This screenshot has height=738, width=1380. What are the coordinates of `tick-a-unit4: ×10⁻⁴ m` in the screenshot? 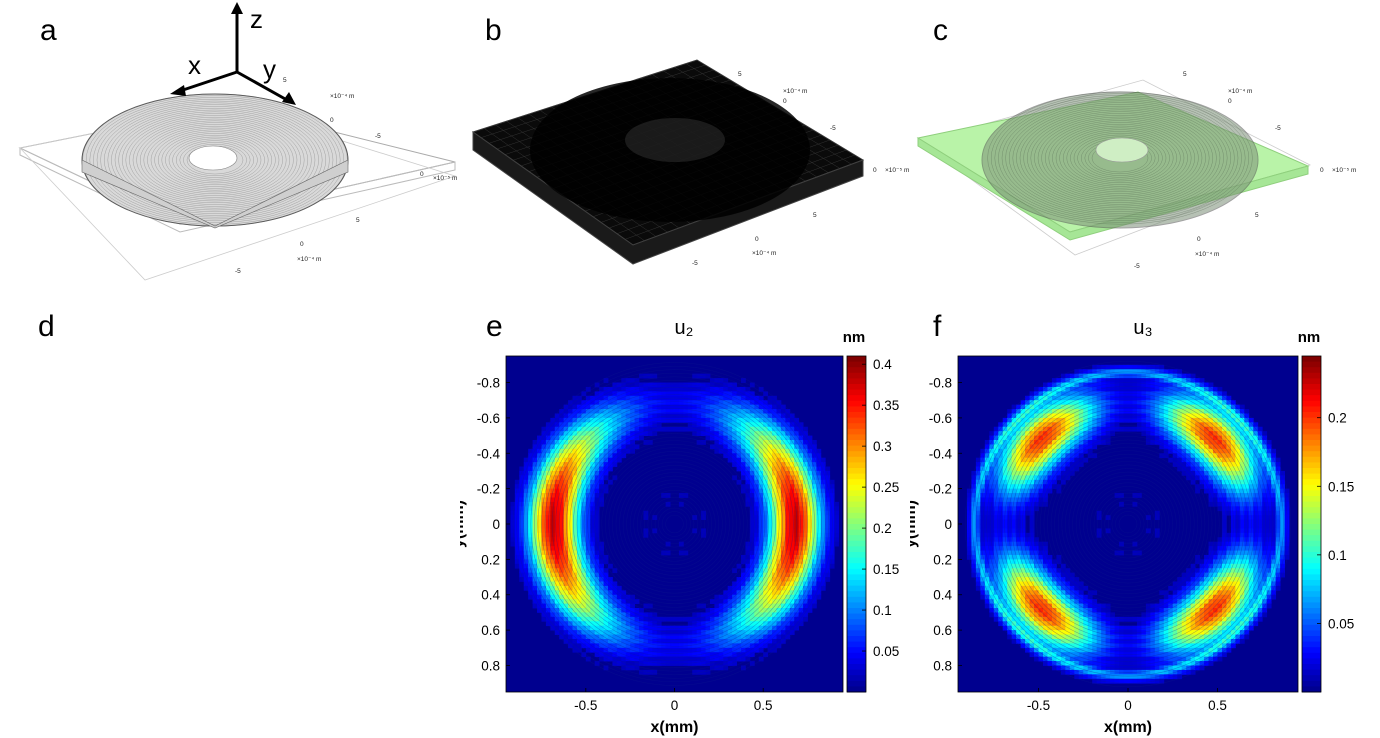 It's located at (342, 96).